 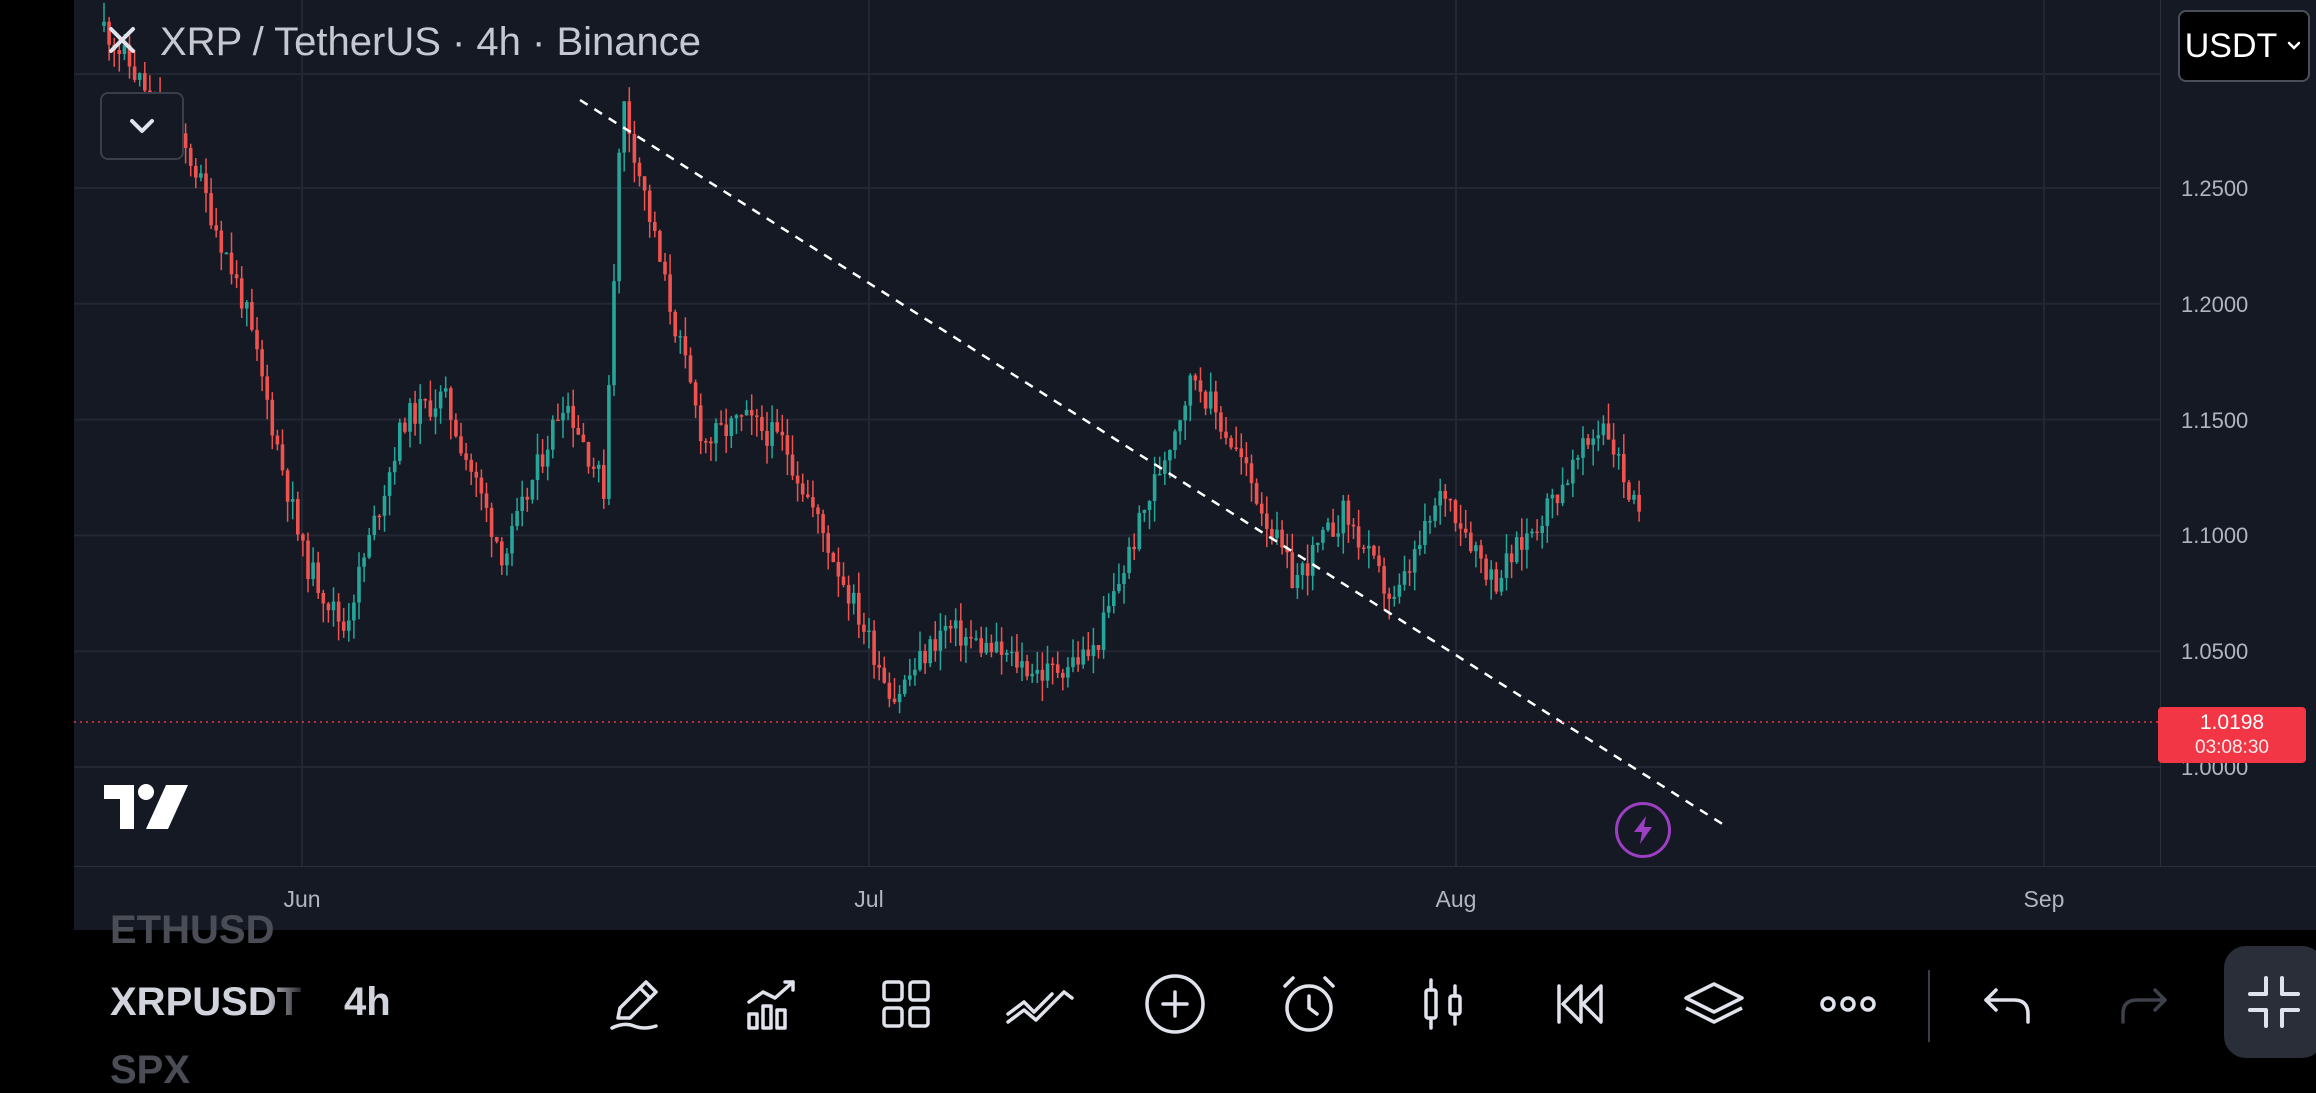 What do you see at coordinates (1579, 1004) in the screenshot?
I see `replay-icon` at bounding box center [1579, 1004].